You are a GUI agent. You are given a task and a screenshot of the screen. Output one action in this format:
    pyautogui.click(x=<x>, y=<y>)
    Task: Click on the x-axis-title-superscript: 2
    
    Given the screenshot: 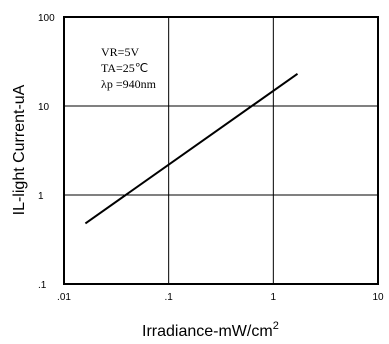 What is the action you would take?
    pyautogui.click(x=276, y=326)
    